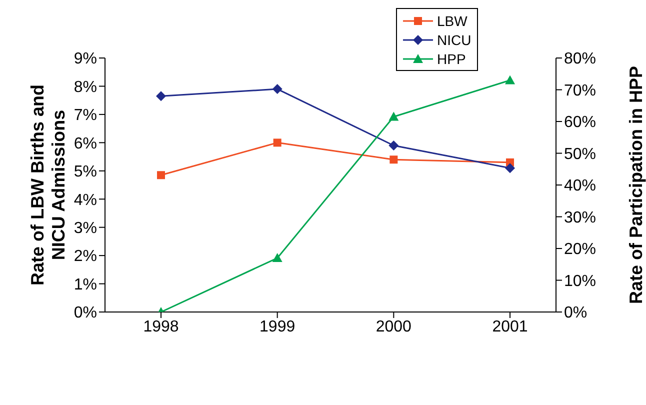 This screenshot has width=646, height=405. Describe the element at coordinates (580, 123) in the screenshot. I see `y2-tick-label: 60%` at that location.